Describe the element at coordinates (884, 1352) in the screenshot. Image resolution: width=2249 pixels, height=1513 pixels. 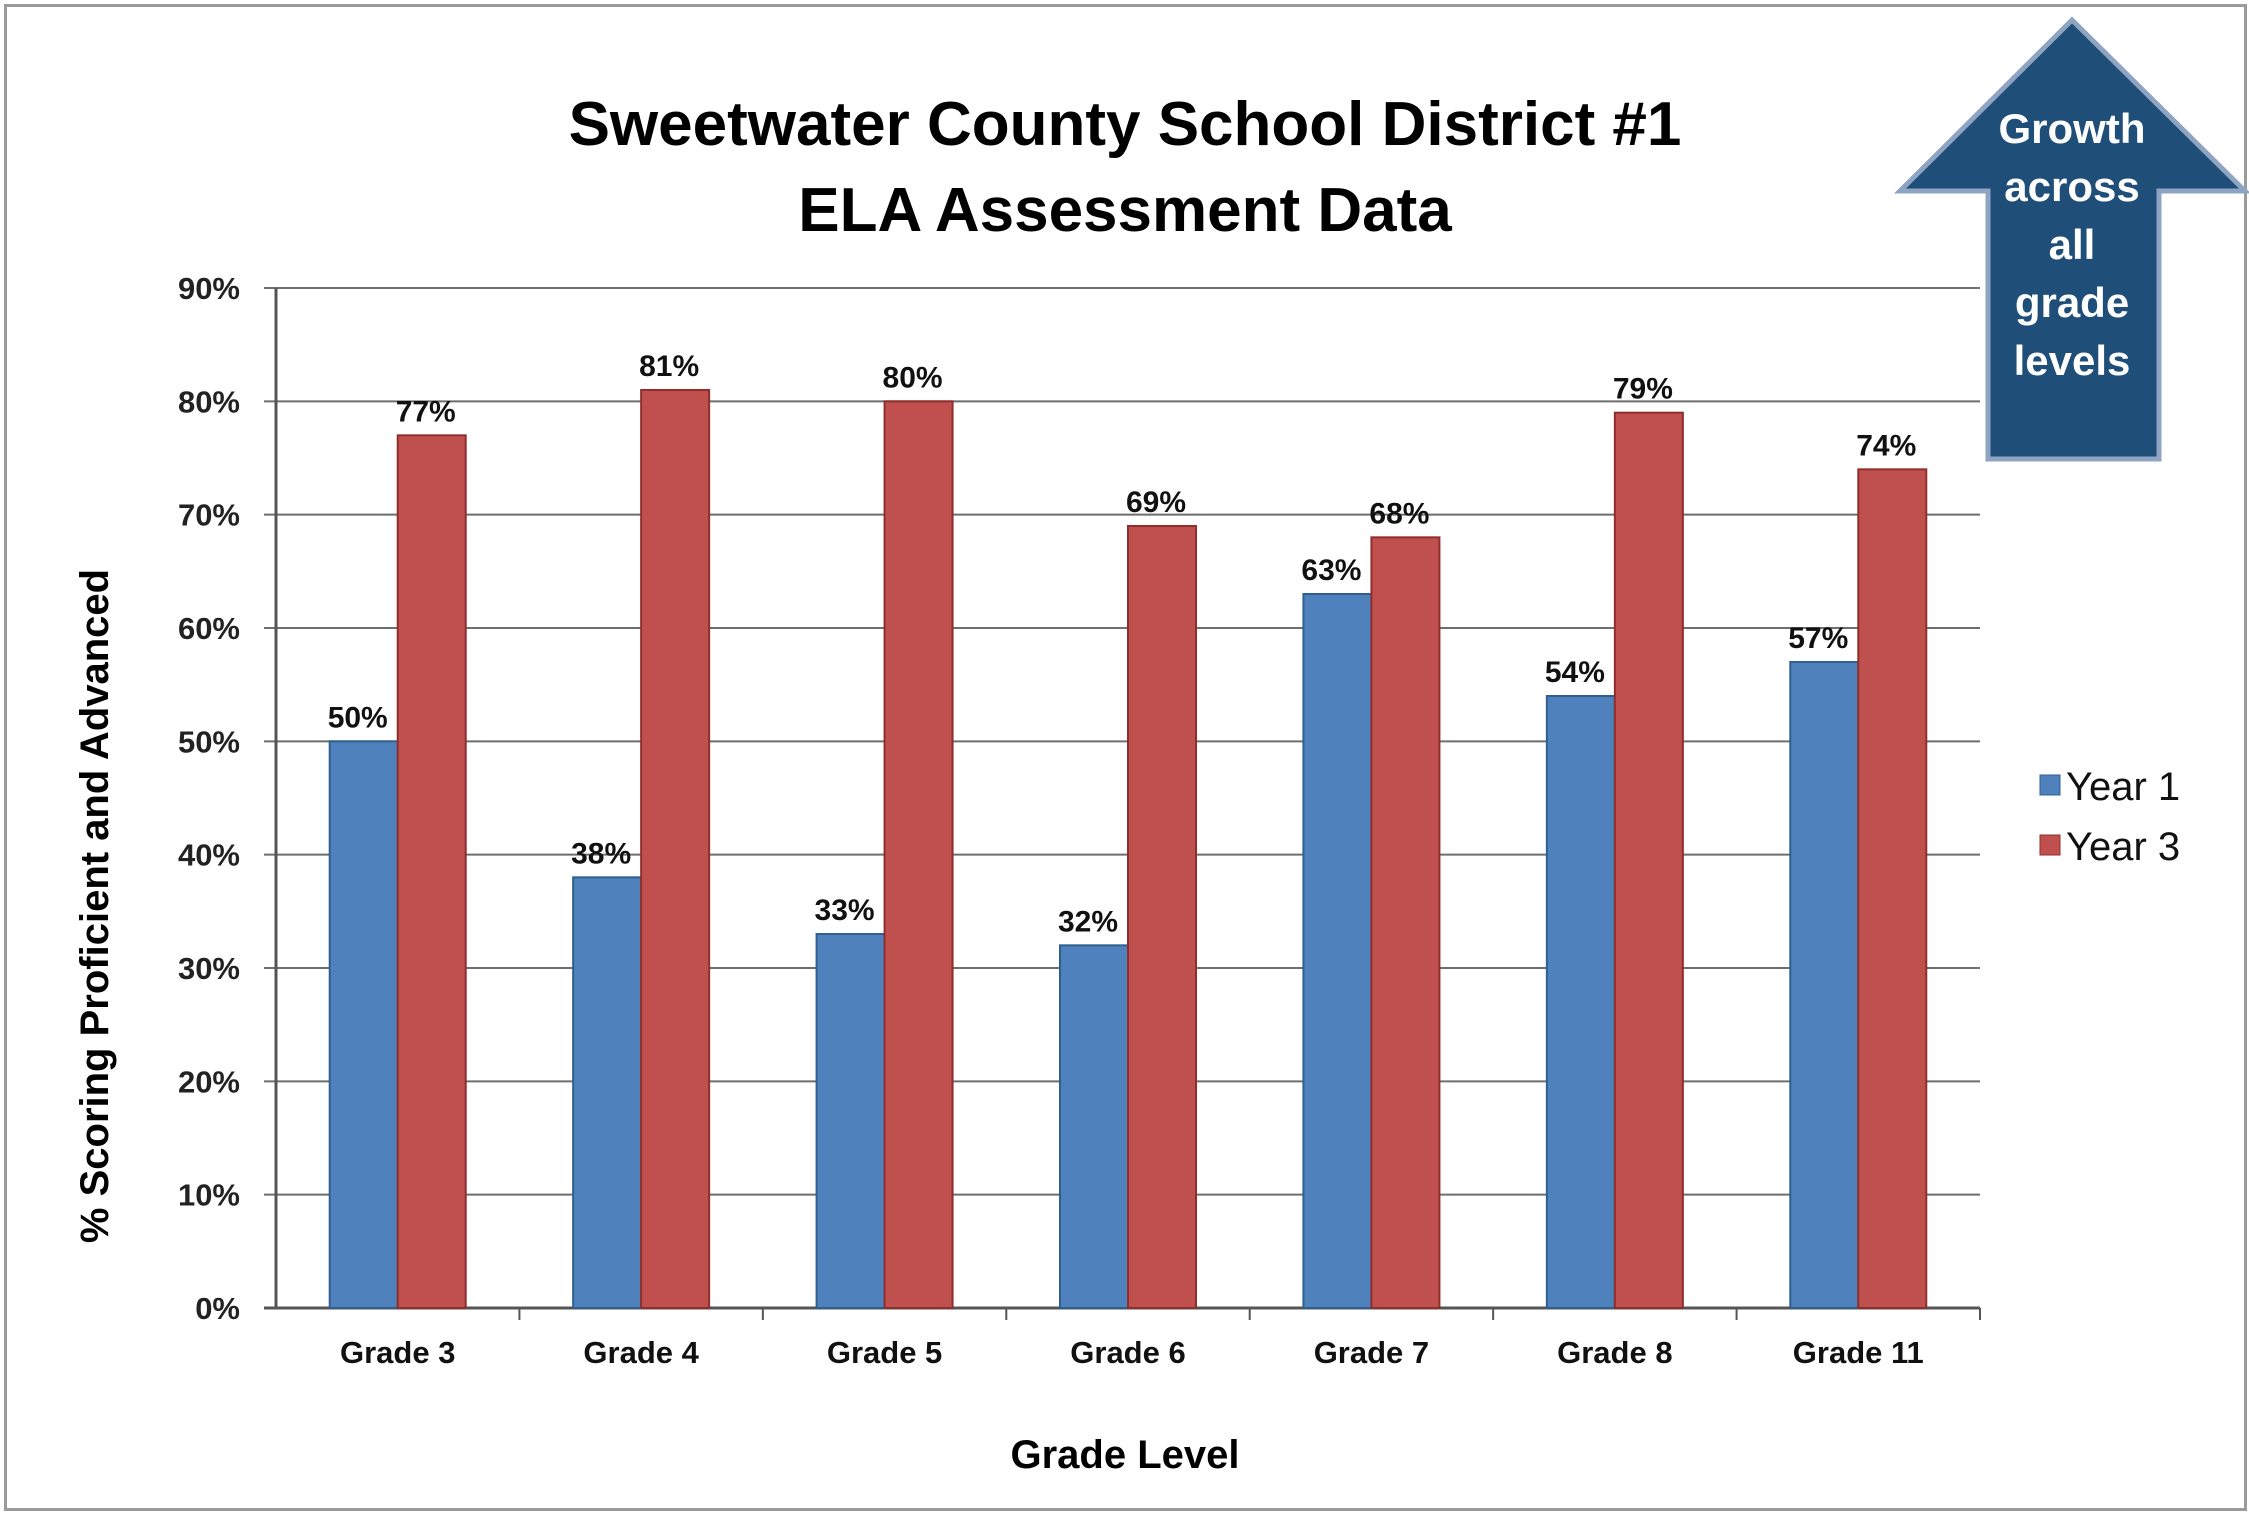
I see `x-tick-label: Grade 5` at that location.